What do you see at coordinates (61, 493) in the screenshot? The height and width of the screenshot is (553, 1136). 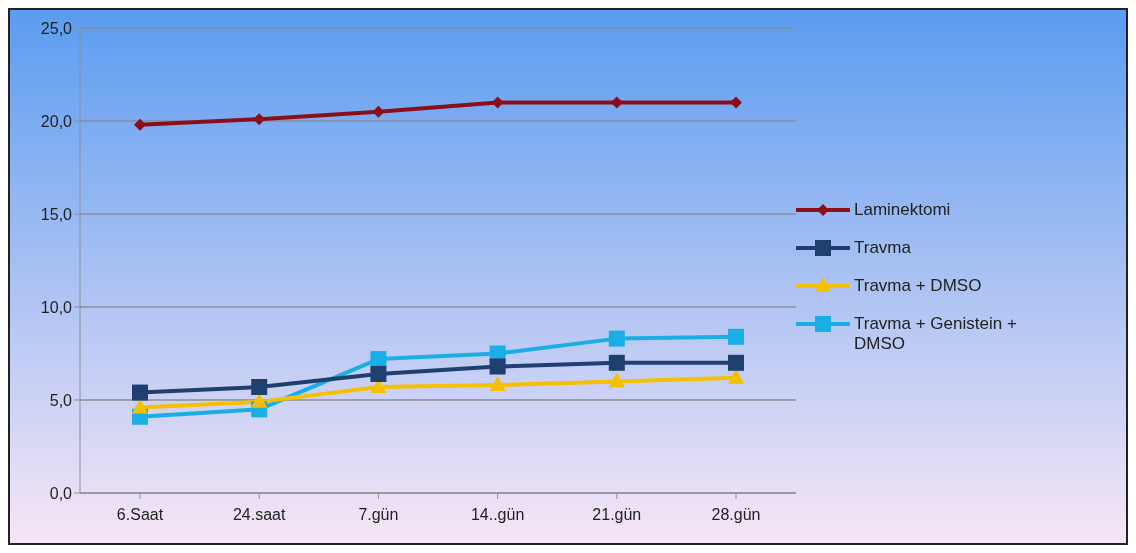 I see `y-tick-label: 0,0` at bounding box center [61, 493].